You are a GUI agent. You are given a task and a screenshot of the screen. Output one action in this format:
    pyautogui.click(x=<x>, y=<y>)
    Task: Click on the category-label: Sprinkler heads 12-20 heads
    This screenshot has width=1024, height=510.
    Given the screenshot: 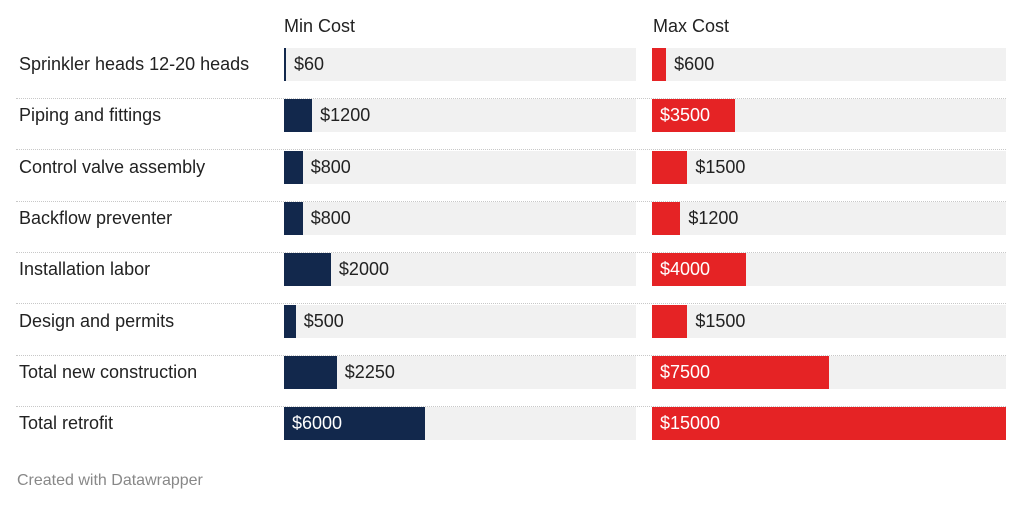 What is the action you would take?
    pyautogui.click(x=134, y=64)
    